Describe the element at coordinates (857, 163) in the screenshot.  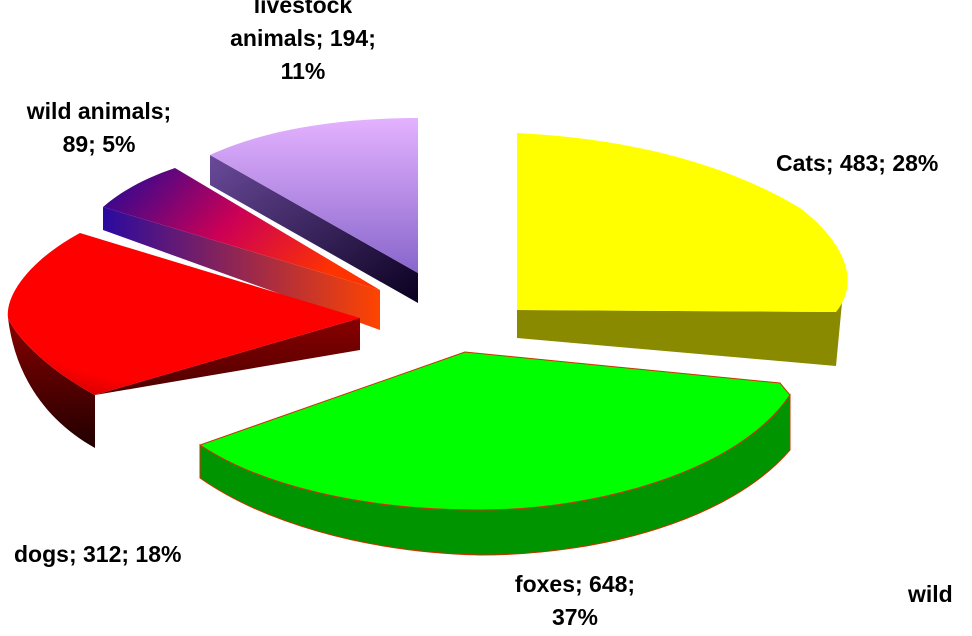
I see `label-cats: Cats; 483; 28%` at that location.